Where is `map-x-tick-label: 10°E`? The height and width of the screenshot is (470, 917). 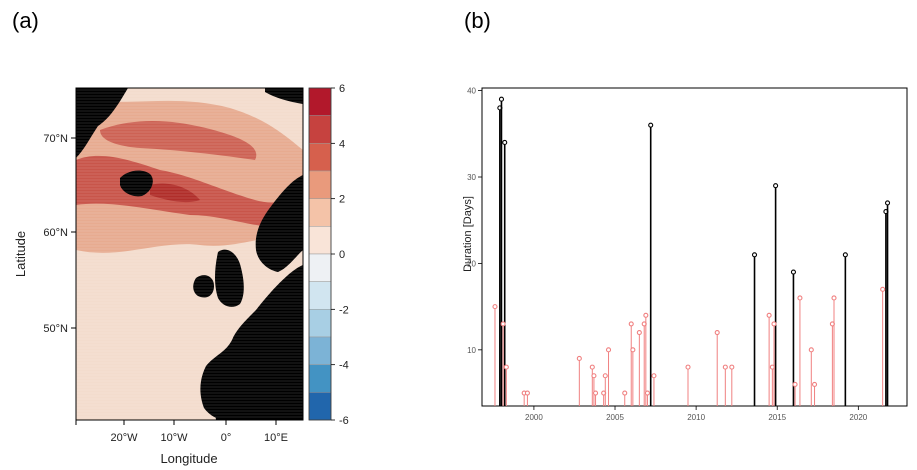 map-x-tick-label: 10°E is located at coordinates (276, 438).